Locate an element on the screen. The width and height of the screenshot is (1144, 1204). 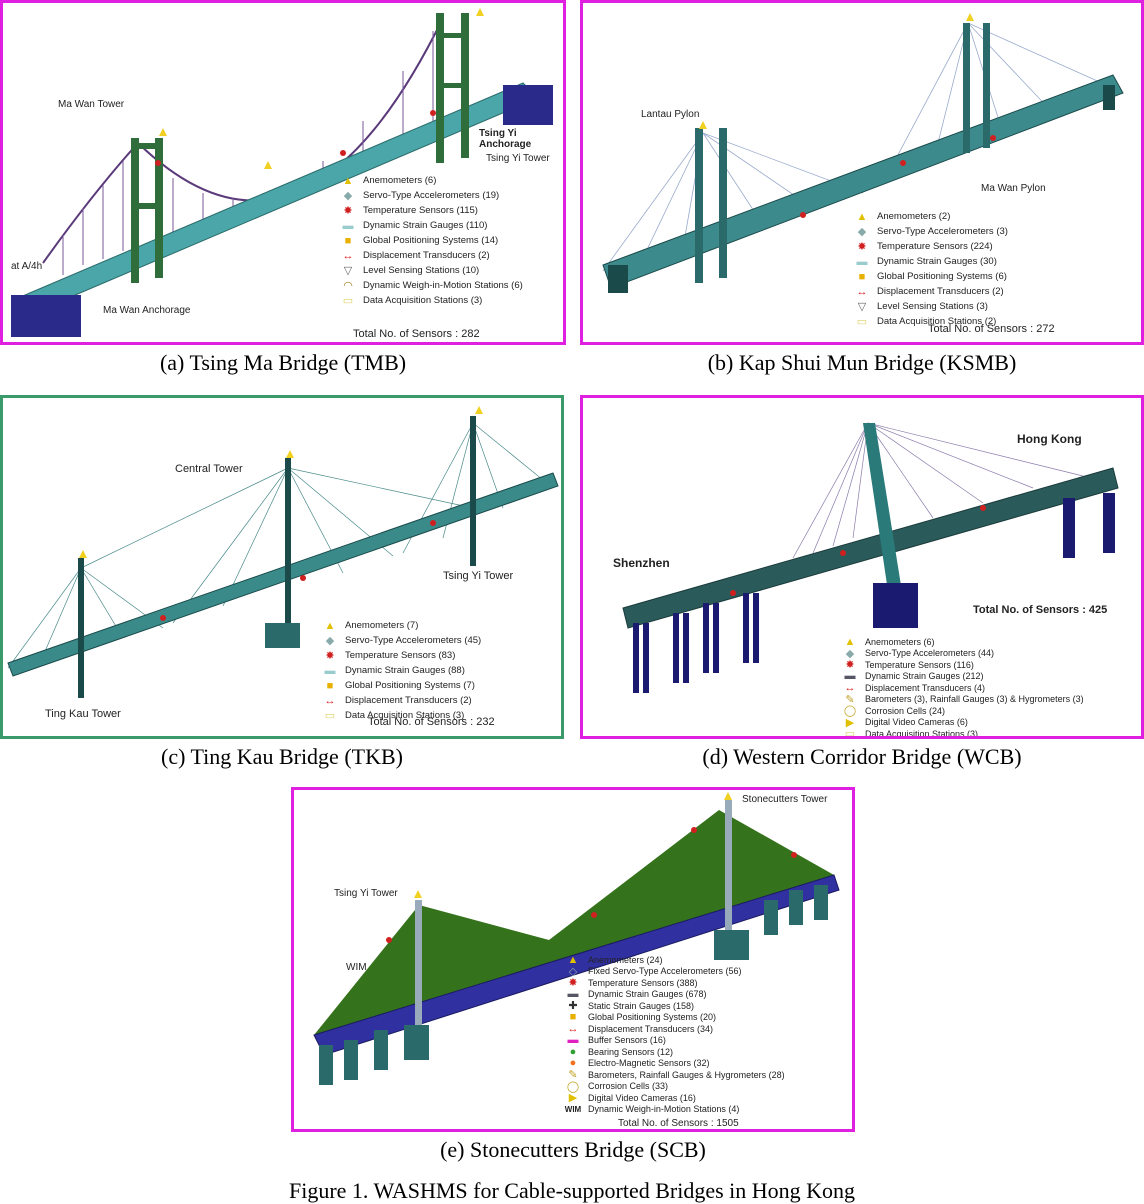
wim-tag: WIM is located at coordinates (573, 1109).